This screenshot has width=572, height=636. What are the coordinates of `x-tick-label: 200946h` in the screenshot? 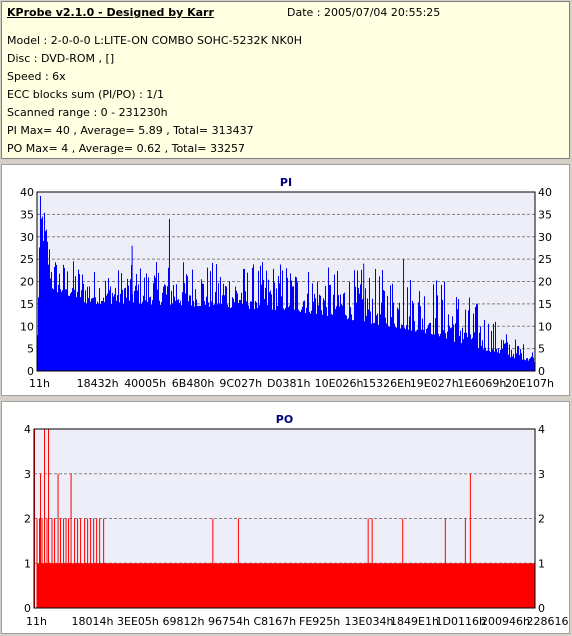 It's located at (505, 621).